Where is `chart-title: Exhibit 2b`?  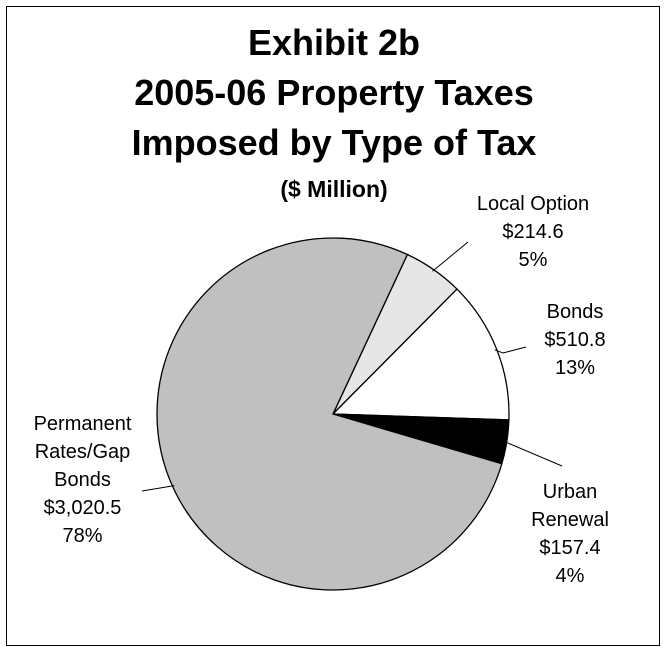 chart-title: Exhibit 2b is located at coordinates (334, 42).